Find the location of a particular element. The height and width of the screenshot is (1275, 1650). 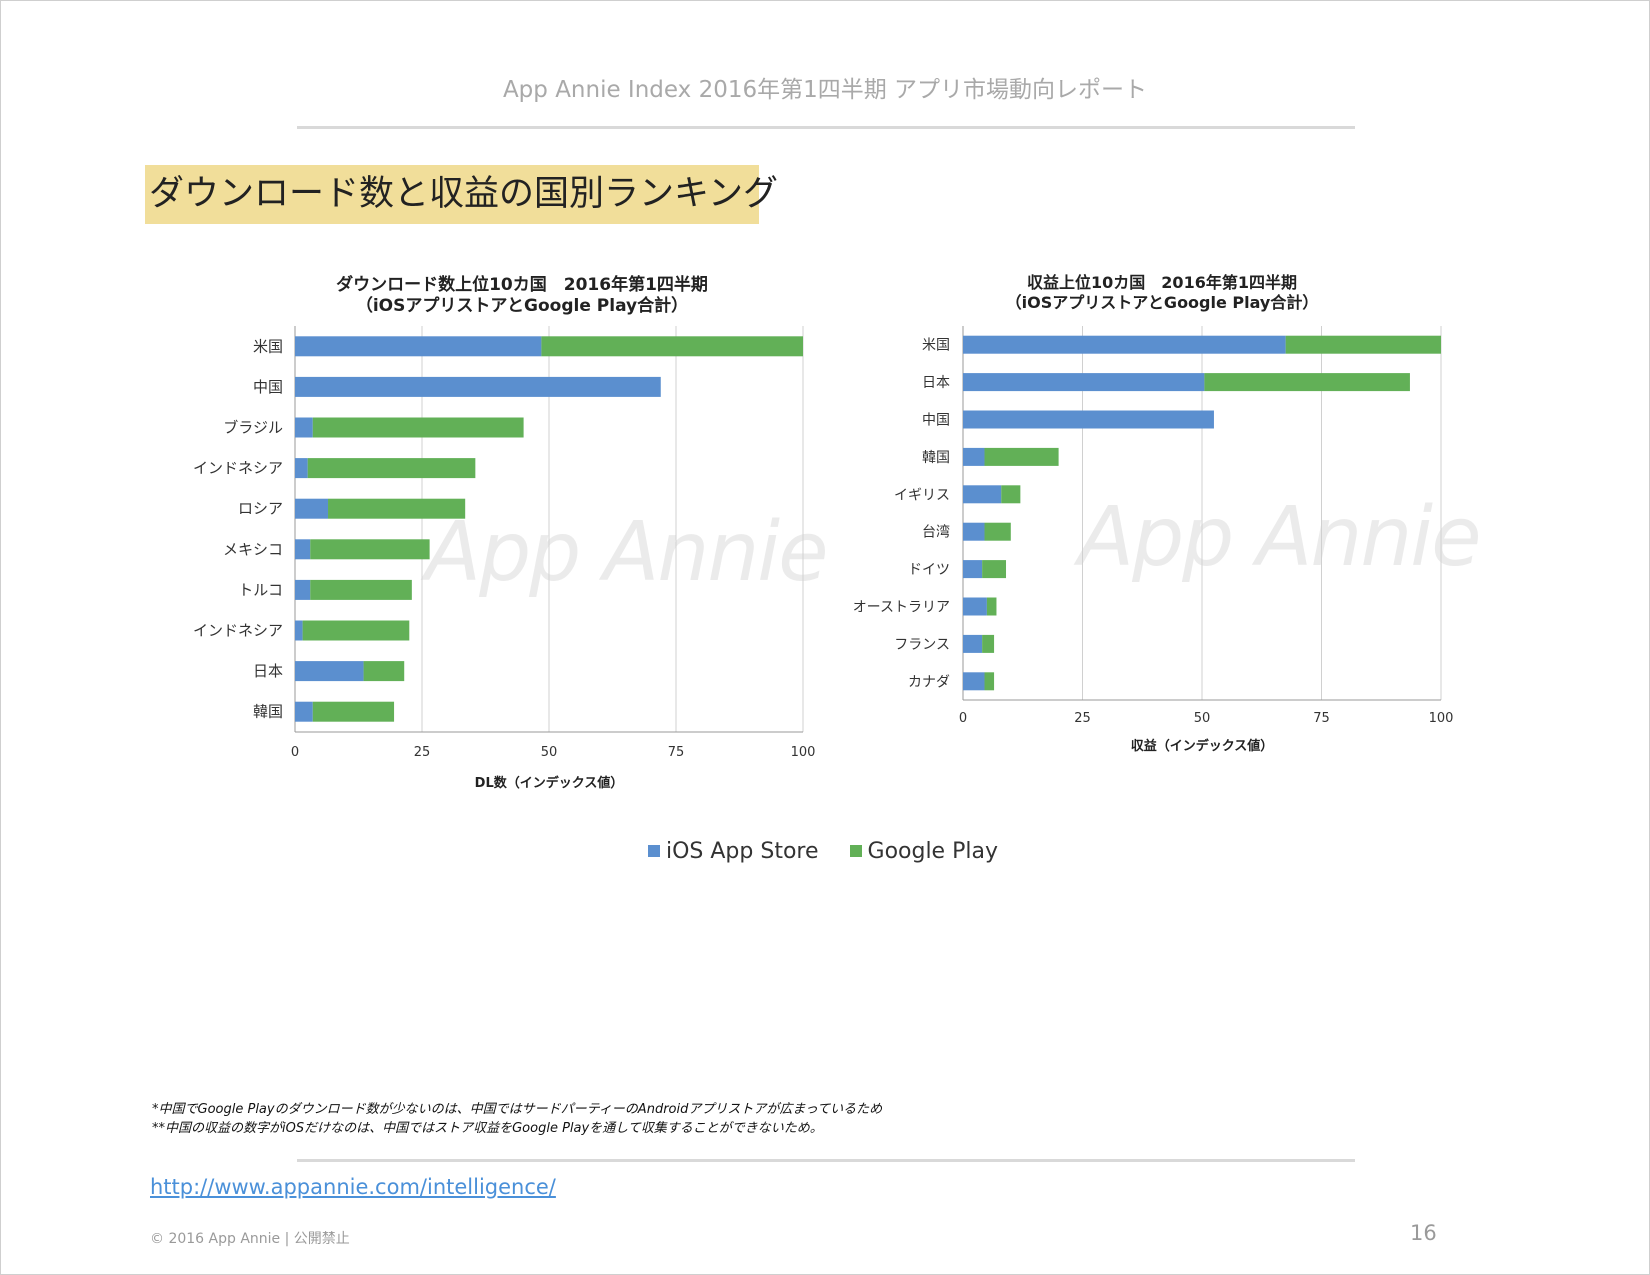

downloads-x-axis-label: DL数（インデックス値） is located at coordinates (549, 783).